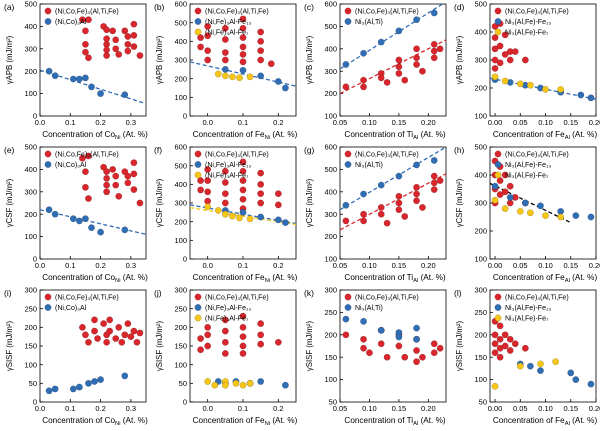 Image resolution: width=600 pixels, height=431 pixels. I want to click on x-tick-label: 0.05, so click(520, 122).